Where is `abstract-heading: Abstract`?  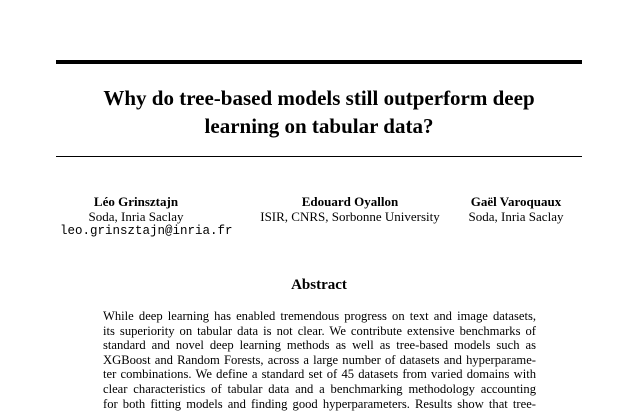 abstract-heading: Abstract is located at coordinates (319, 285).